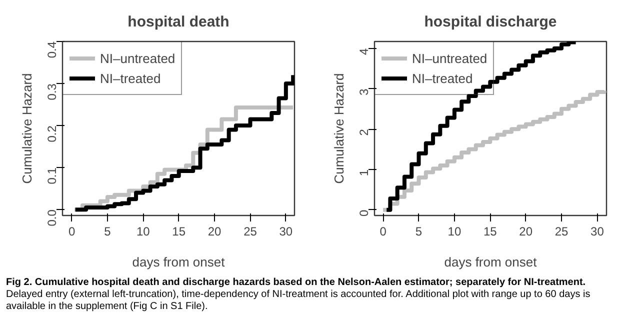 Image resolution: width=624 pixels, height=326 pixels. Describe the element at coordinates (364, 52) in the screenshot. I see `y-tick-label: 4` at that location.